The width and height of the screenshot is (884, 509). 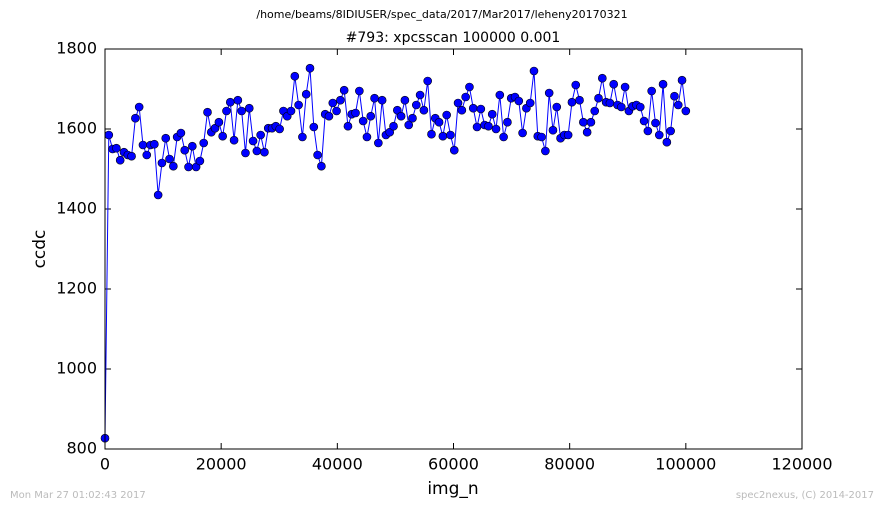 What do you see at coordinates (805, 495) in the screenshot?
I see `credit: spec2nexus, (C) 2014-2017` at bounding box center [805, 495].